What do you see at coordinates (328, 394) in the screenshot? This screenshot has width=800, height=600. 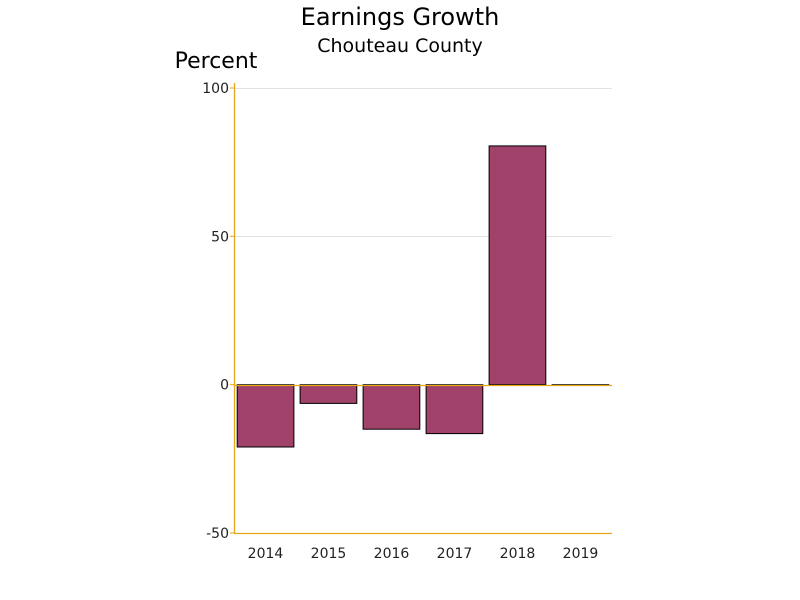 I see `bar-2015` at bounding box center [328, 394].